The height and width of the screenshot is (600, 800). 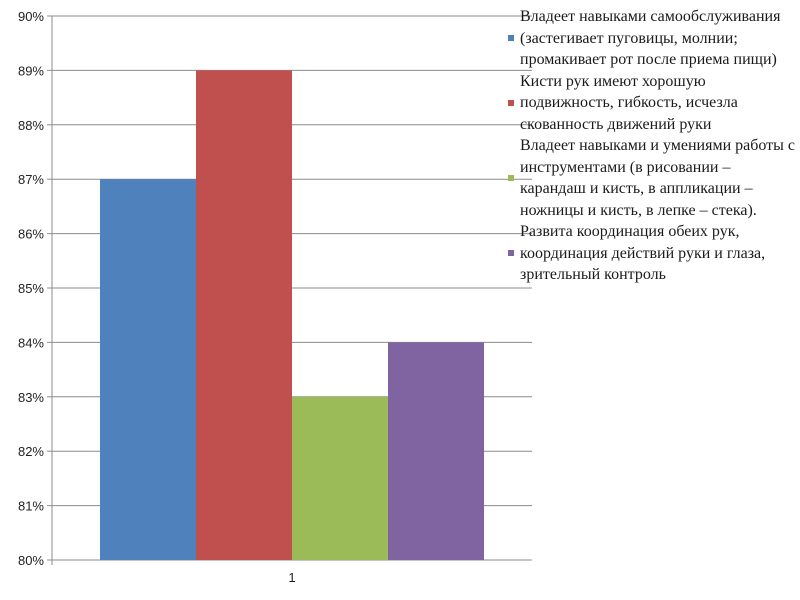 I want to click on x-tick-label-1: 1, so click(x=291, y=577).